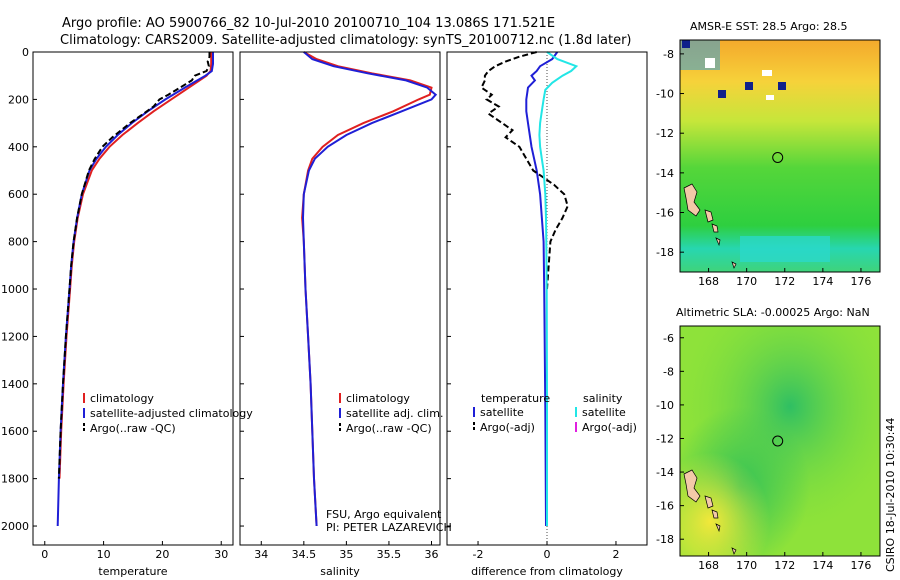 The width and height of the screenshot is (900, 580). I want to click on sla-map-axes: 168 170 172 174 176 -6 -8 -10 -12 -14 -16 -18, so click(763, 452).